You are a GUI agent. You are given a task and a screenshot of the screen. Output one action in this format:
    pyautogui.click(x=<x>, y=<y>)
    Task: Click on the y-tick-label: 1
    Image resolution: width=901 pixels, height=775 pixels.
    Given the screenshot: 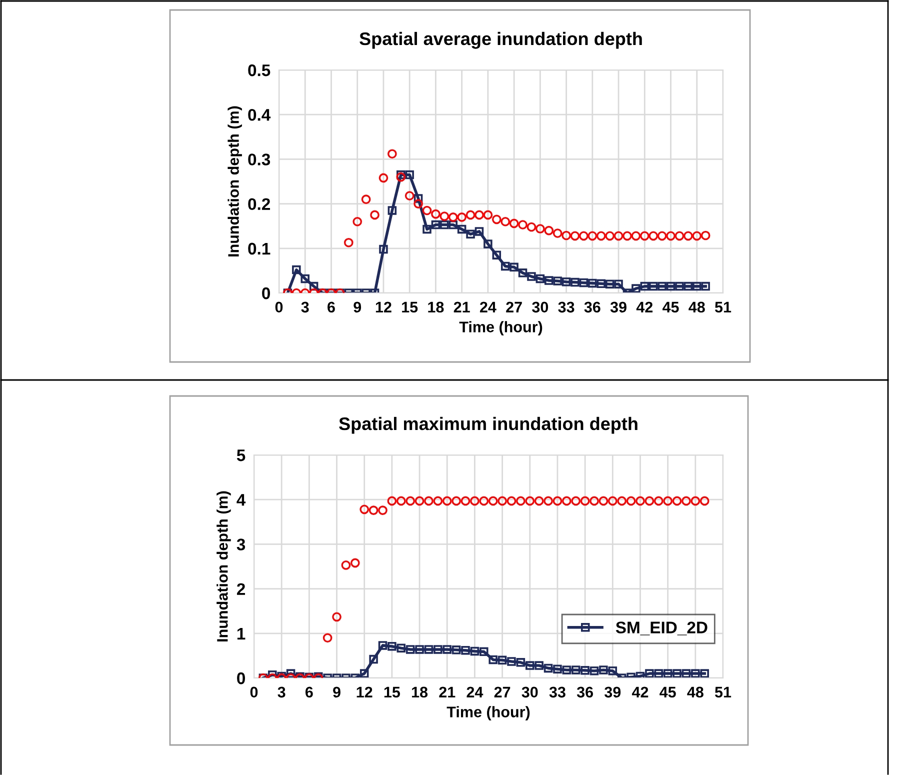 What is the action you would take?
    pyautogui.click(x=241, y=634)
    